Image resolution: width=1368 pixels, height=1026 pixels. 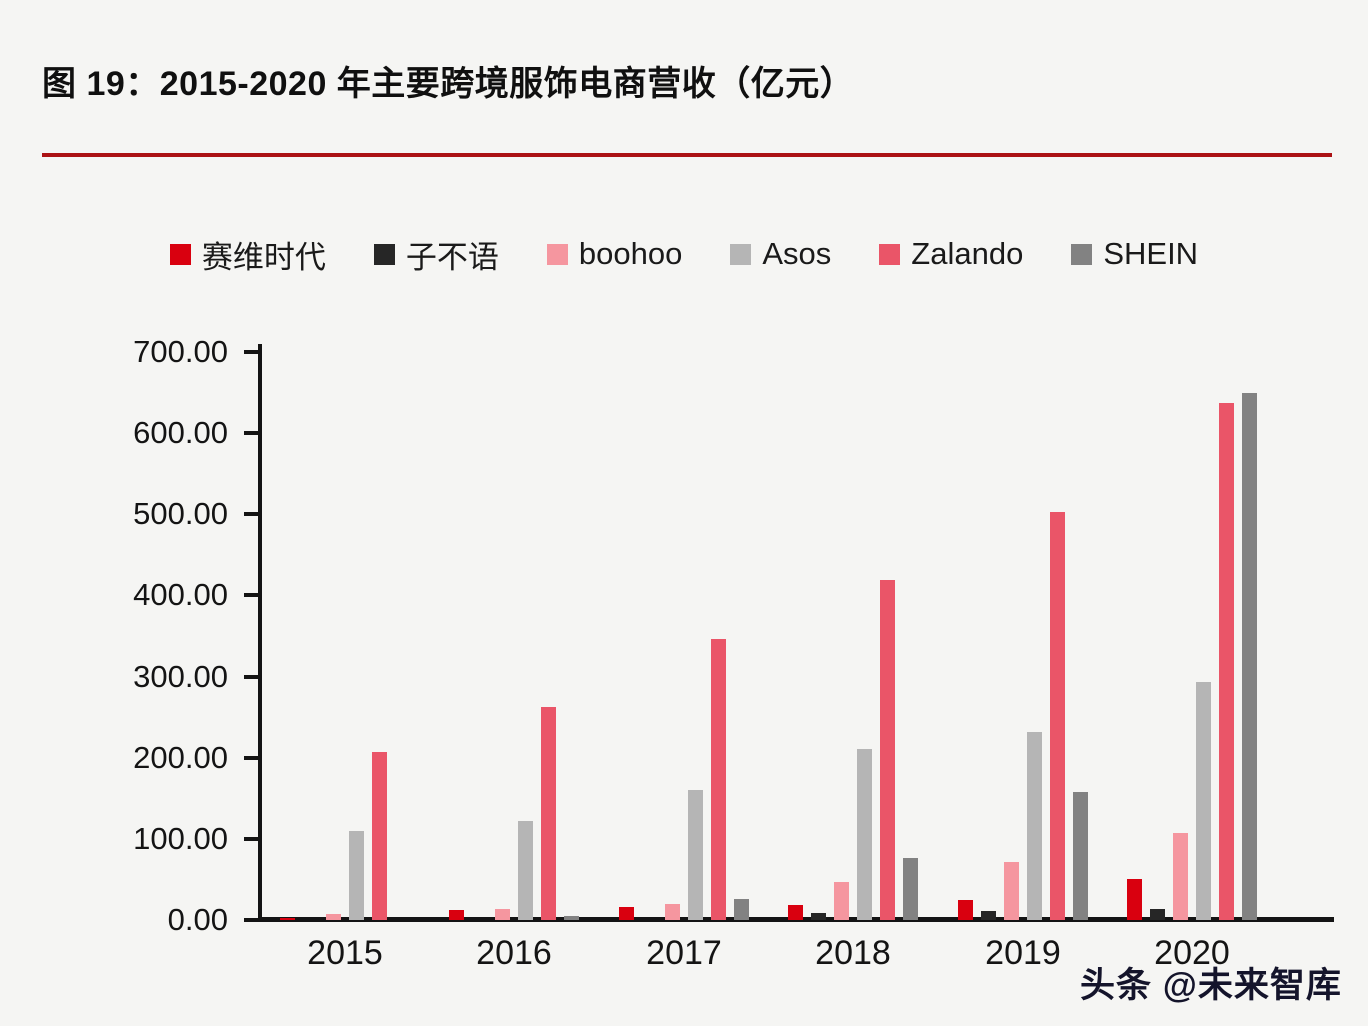 I want to click on x-axis-tick-label: 2019, so click(x=1023, y=953).